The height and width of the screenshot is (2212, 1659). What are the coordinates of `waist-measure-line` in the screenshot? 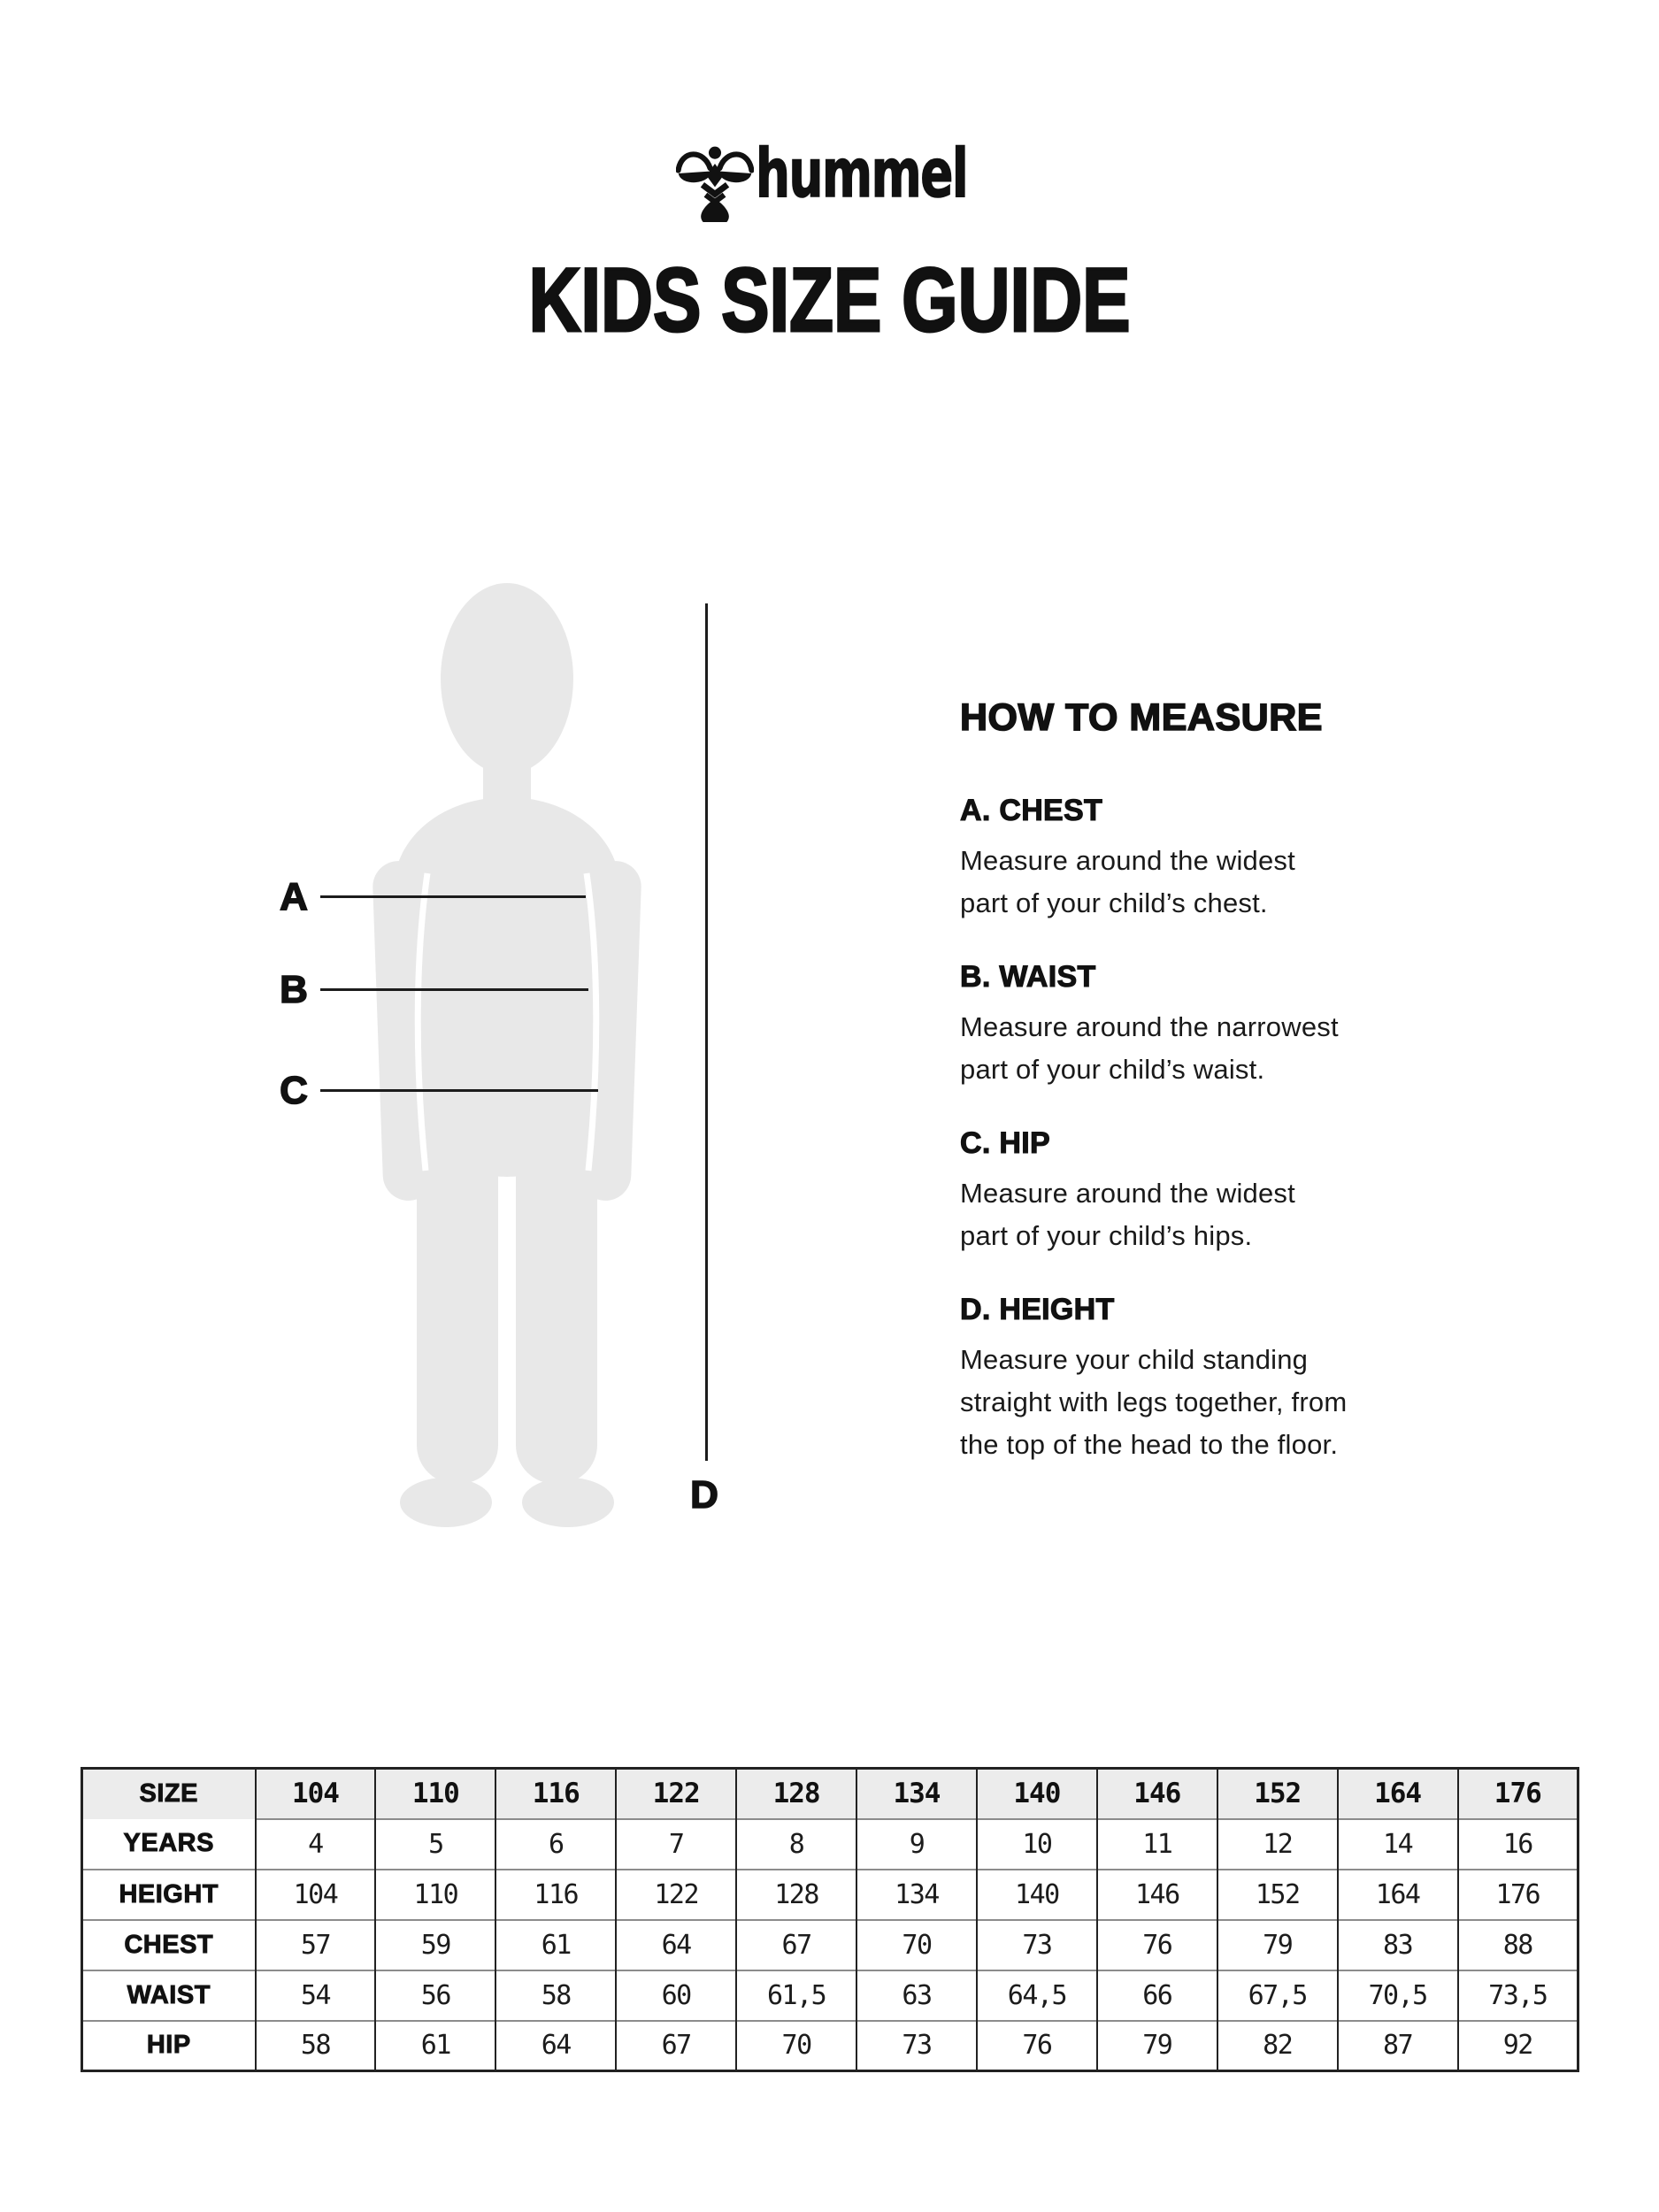 It's located at (454, 990).